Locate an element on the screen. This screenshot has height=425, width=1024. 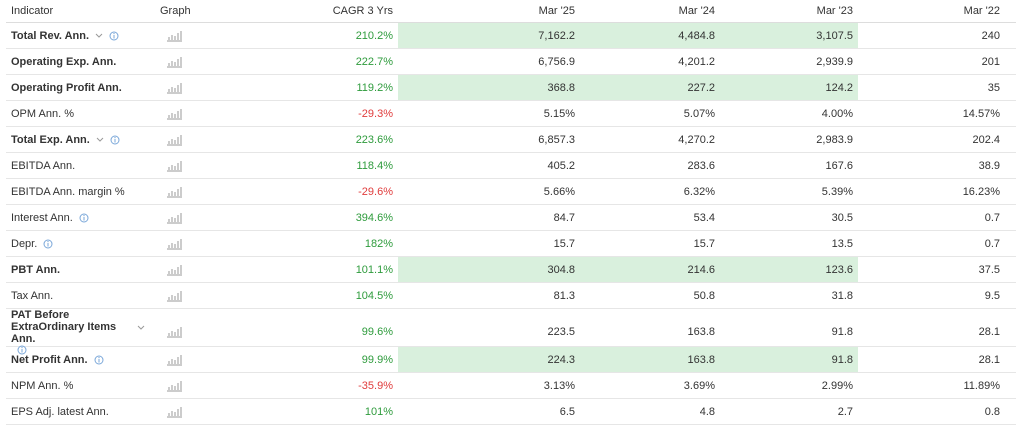
value-cell: 163.8 is located at coordinates (701, 332).